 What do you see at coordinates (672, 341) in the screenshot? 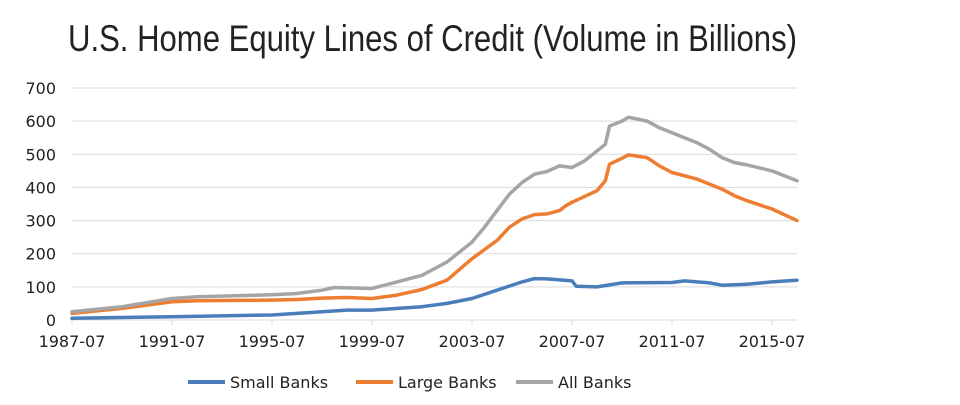
I see `x-tick-label: 2011-07` at bounding box center [672, 341].